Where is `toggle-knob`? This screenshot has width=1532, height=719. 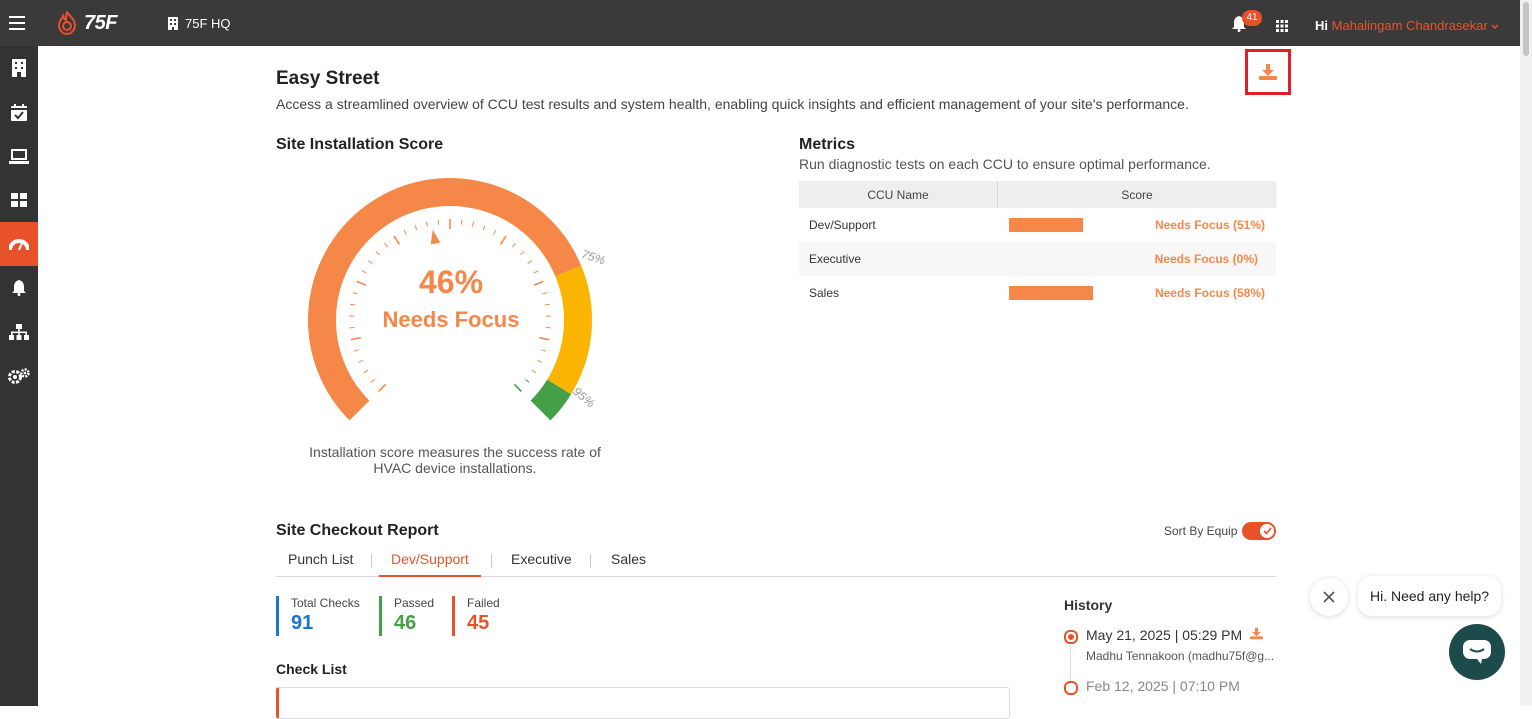 toggle-knob is located at coordinates (1267, 531).